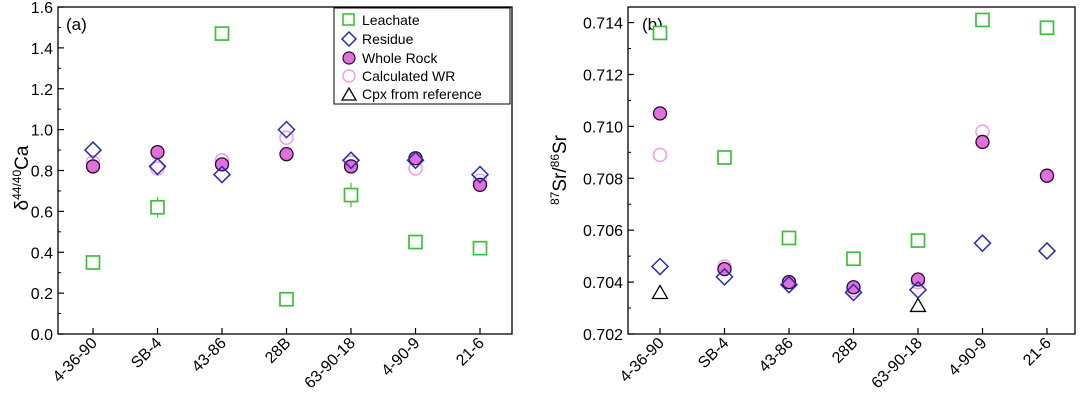 Image resolution: width=1080 pixels, height=402 pixels. Describe the element at coordinates (42, 8) in the screenshot. I see `y-tick-label: 1.6` at that location.